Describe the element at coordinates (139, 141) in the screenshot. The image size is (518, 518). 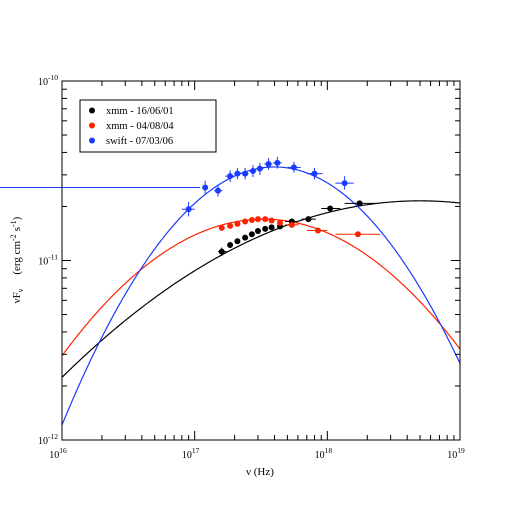
I see `legend-label: swift - 07/03/06` at that location.